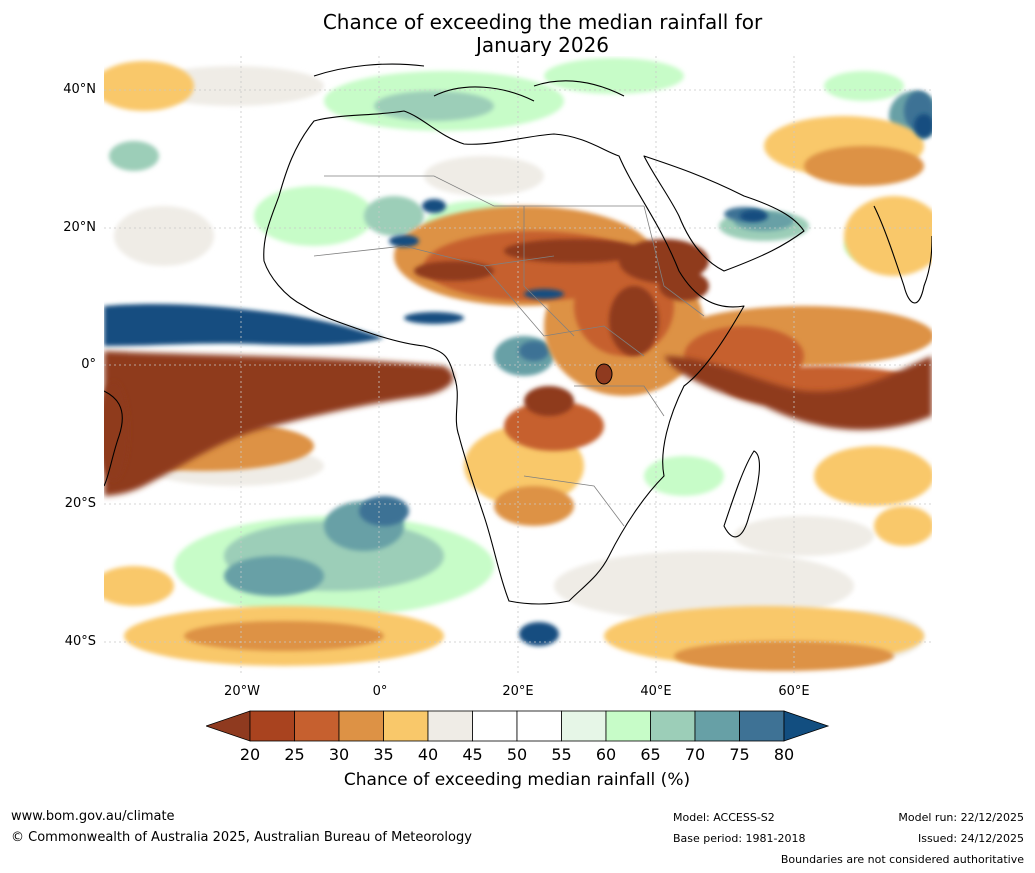 This screenshot has height=873, width=1035. I want to click on lon-label-20w: 20°W, so click(242, 691).